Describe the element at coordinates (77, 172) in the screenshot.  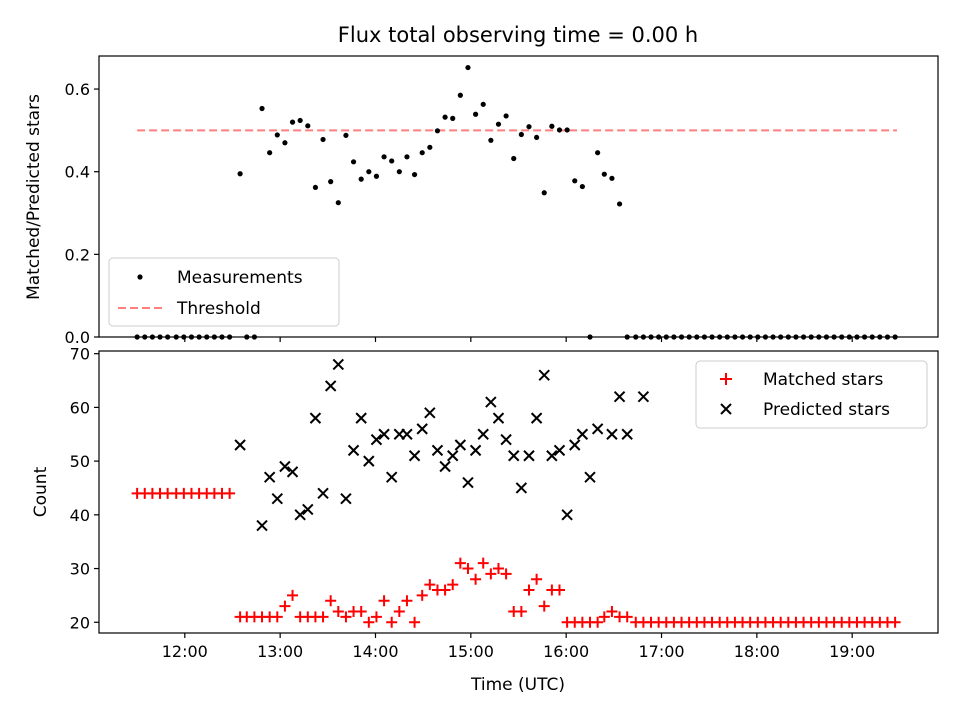
I see `ratio-y-tick-label: 0.4` at that location.